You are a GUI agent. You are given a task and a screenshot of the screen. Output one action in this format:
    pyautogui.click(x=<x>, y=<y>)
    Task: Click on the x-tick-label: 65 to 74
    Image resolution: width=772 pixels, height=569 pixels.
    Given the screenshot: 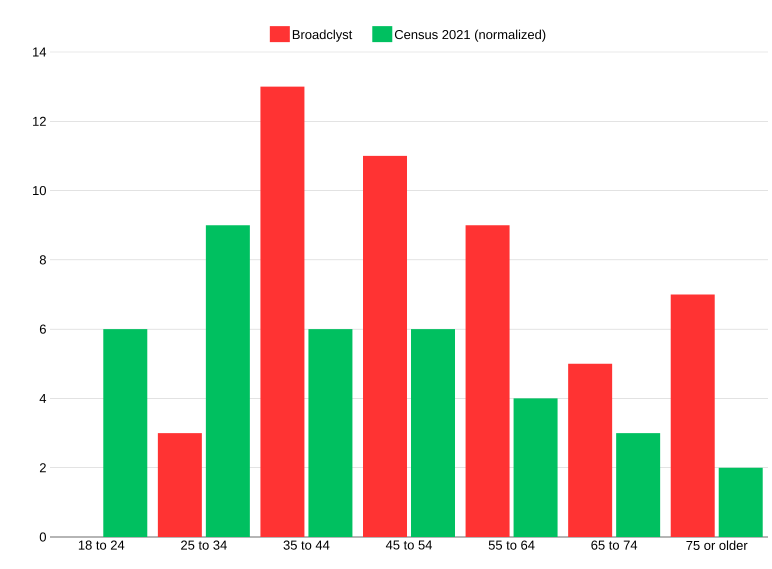 What is the action you would take?
    pyautogui.click(x=614, y=545)
    